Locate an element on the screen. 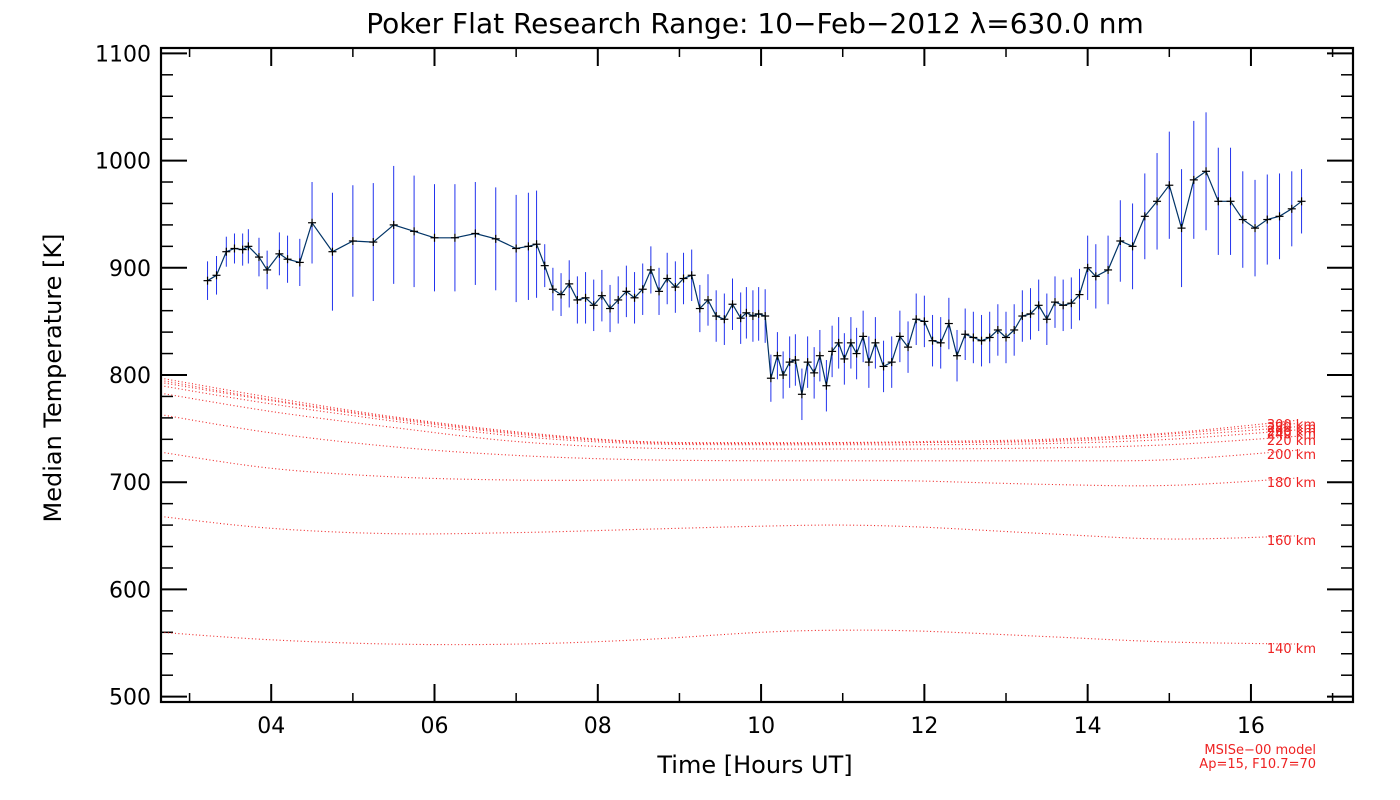 This screenshot has height=800, width=1400. x-tick-label: 14 is located at coordinates (1088, 726).